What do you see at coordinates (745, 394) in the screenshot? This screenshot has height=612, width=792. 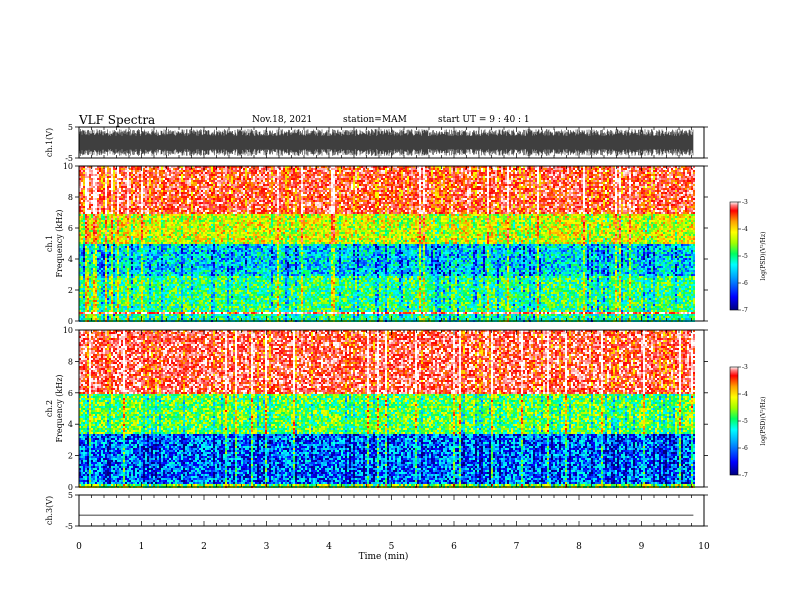 I see `colorbar-ch2-tick-label: -4` at bounding box center [745, 394].